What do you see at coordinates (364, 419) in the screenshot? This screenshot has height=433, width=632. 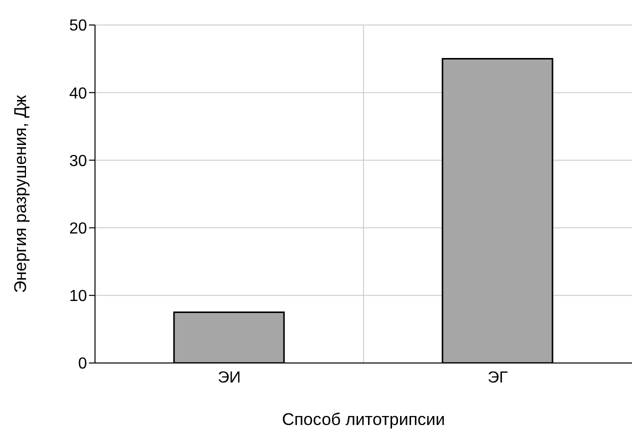 I see `x-axis-title: Способ литотрипсии` at bounding box center [364, 419].